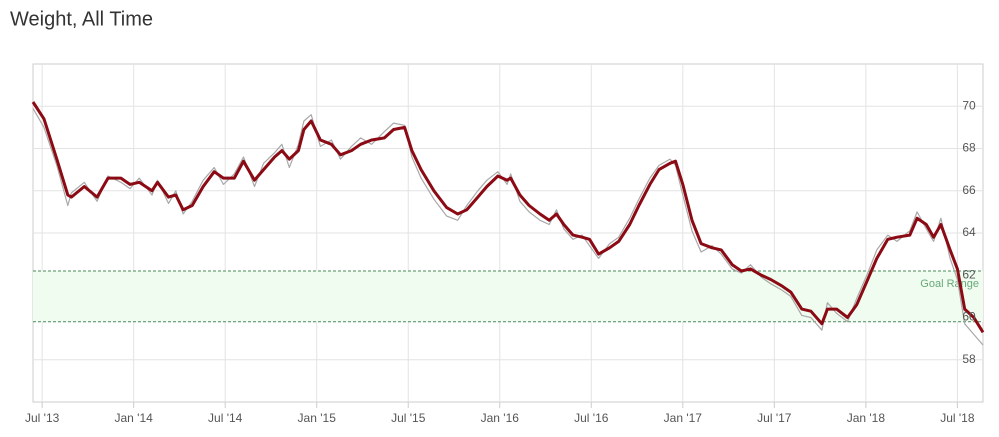 The image size is (999, 437). Describe the element at coordinates (957, 418) in the screenshot. I see `x-tick-label: Jul '18` at that location.